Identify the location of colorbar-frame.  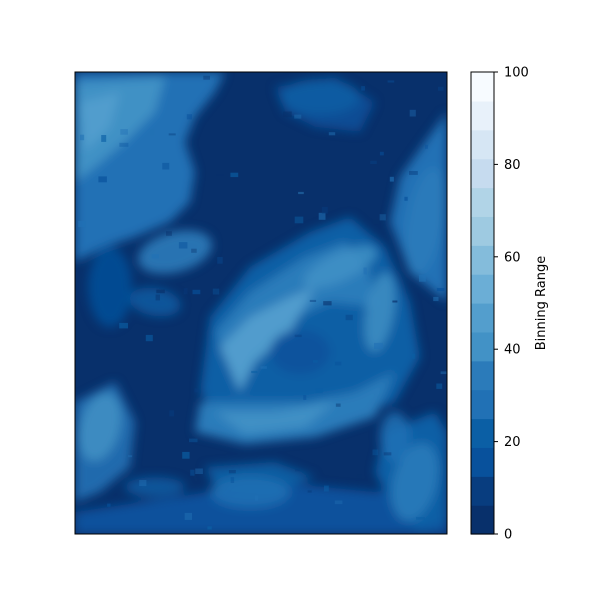
(482, 303).